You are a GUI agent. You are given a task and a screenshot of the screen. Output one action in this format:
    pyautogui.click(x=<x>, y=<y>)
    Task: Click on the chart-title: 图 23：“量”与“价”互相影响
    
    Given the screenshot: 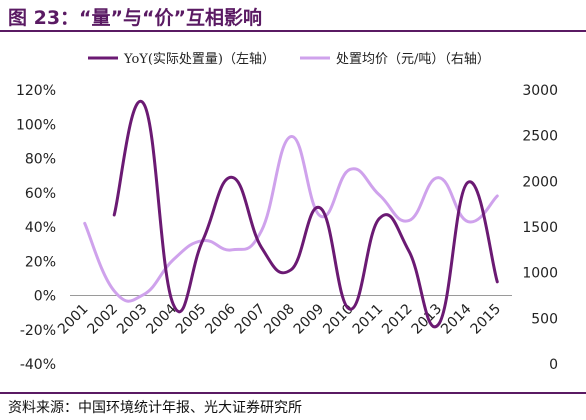 What is the action you would take?
    pyautogui.click(x=135, y=18)
    